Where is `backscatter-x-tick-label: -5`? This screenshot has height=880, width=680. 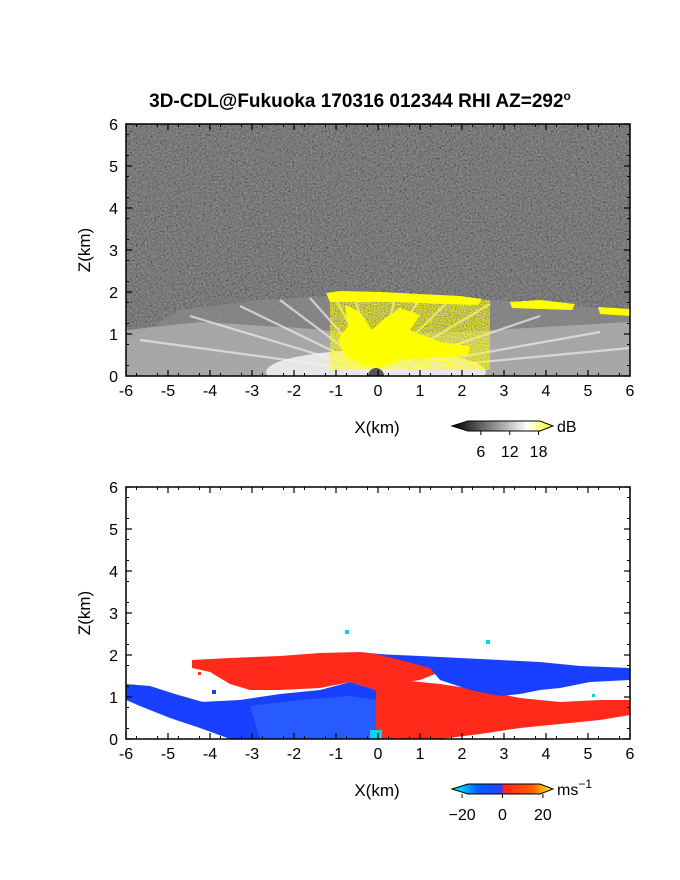 backscatter-x-tick-label: -5 is located at coordinates (168, 391).